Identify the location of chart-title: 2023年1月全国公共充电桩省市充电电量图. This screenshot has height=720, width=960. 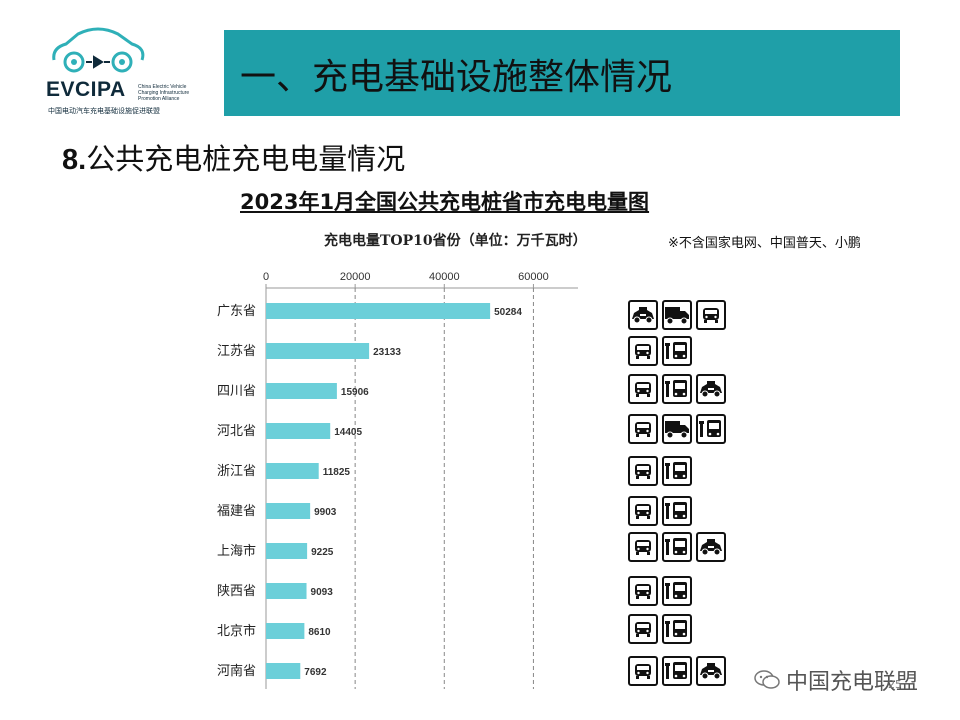
(445, 202).